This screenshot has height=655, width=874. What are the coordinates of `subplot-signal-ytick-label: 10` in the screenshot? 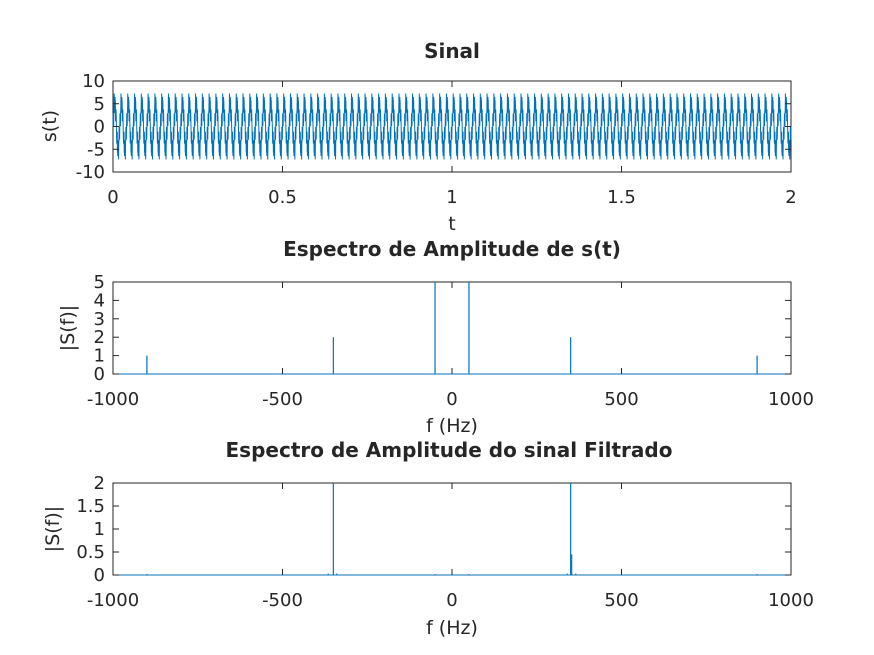 It's located at (93, 81).